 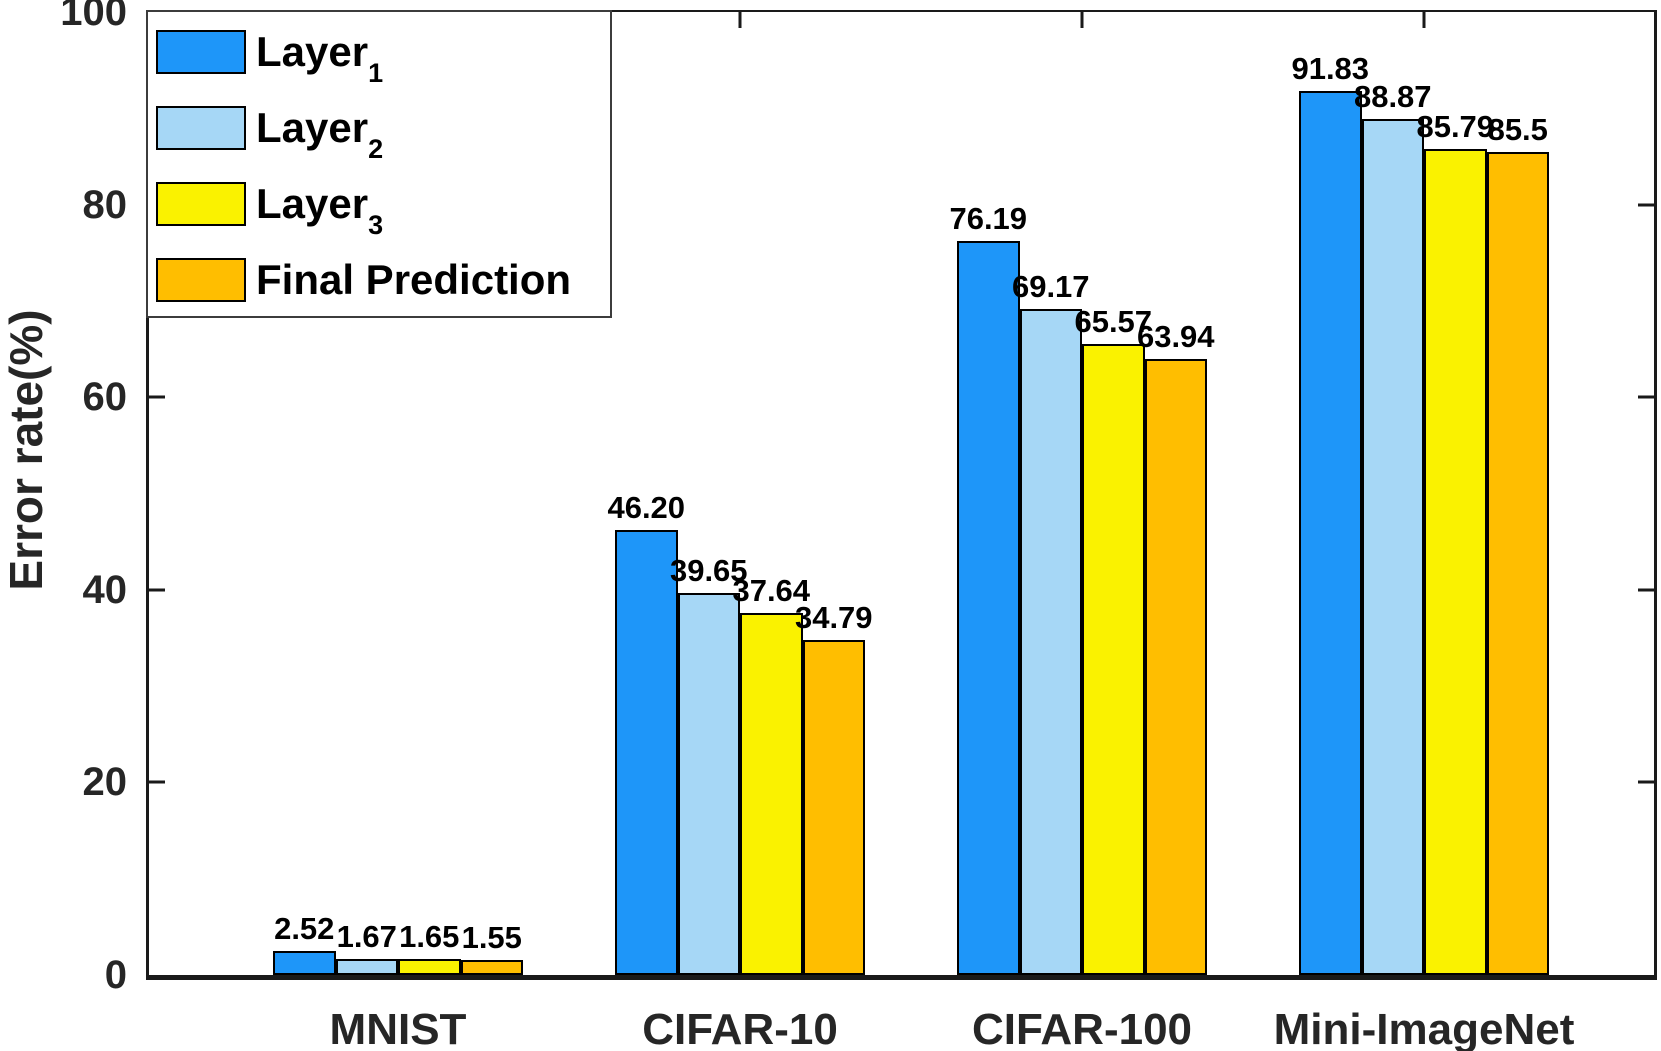 What do you see at coordinates (201, 204) in the screenshot?
I see `legend-swatch-layer3` at bounding box center [201, 204].